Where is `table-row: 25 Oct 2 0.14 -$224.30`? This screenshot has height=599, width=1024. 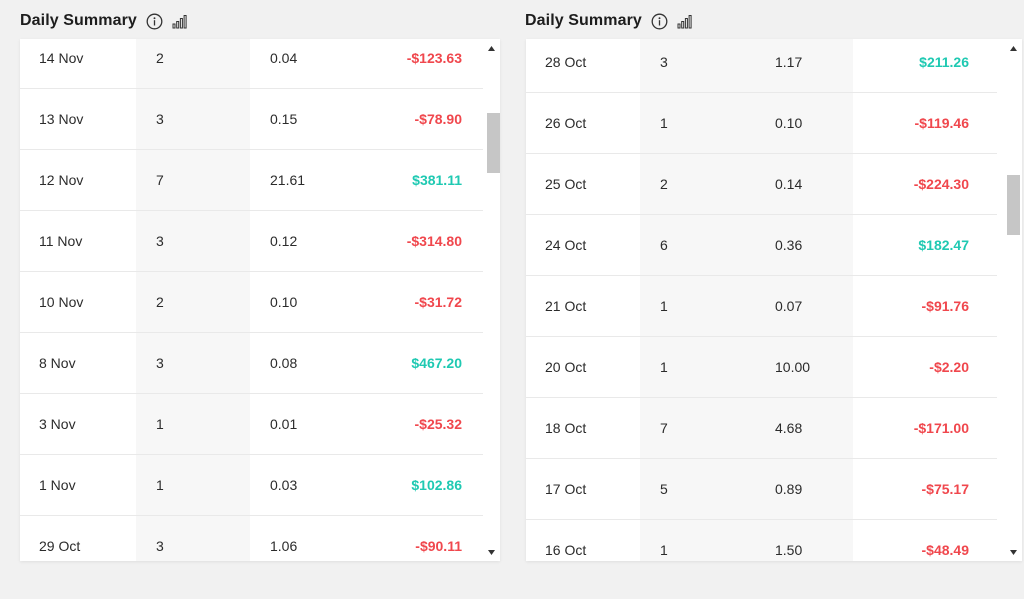
table-row: 25 Oct 2 0.14 -$224.30 is located at coordinates (761, 184).